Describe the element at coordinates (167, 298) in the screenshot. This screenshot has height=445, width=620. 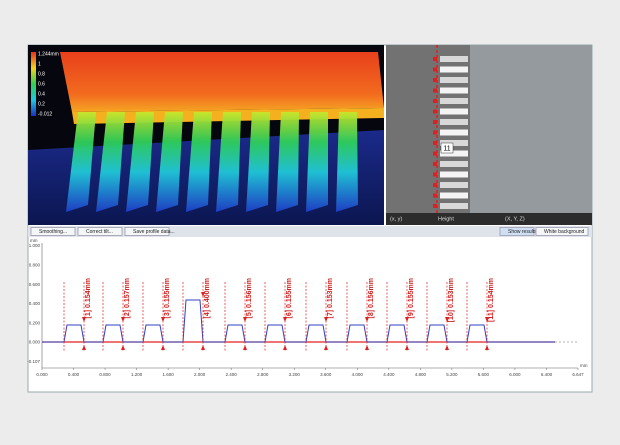
I see `measure-label: [3] 0.155mm` at that location.